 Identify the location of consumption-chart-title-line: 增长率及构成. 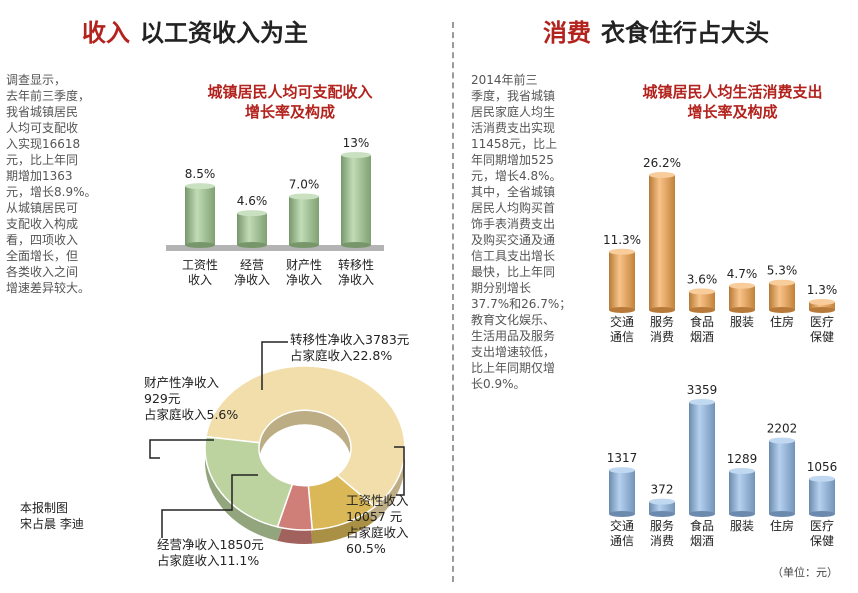
(732, 112).